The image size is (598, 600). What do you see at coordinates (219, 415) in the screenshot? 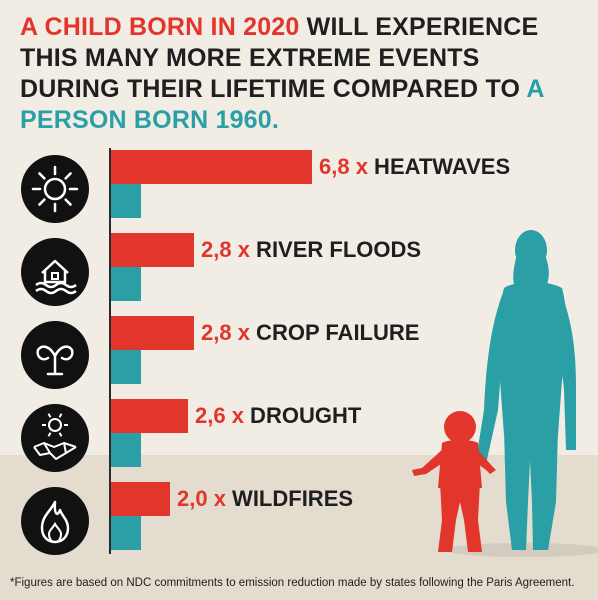
I see `multiplier-value: 2,6 x` at bounding box center [219, 415].